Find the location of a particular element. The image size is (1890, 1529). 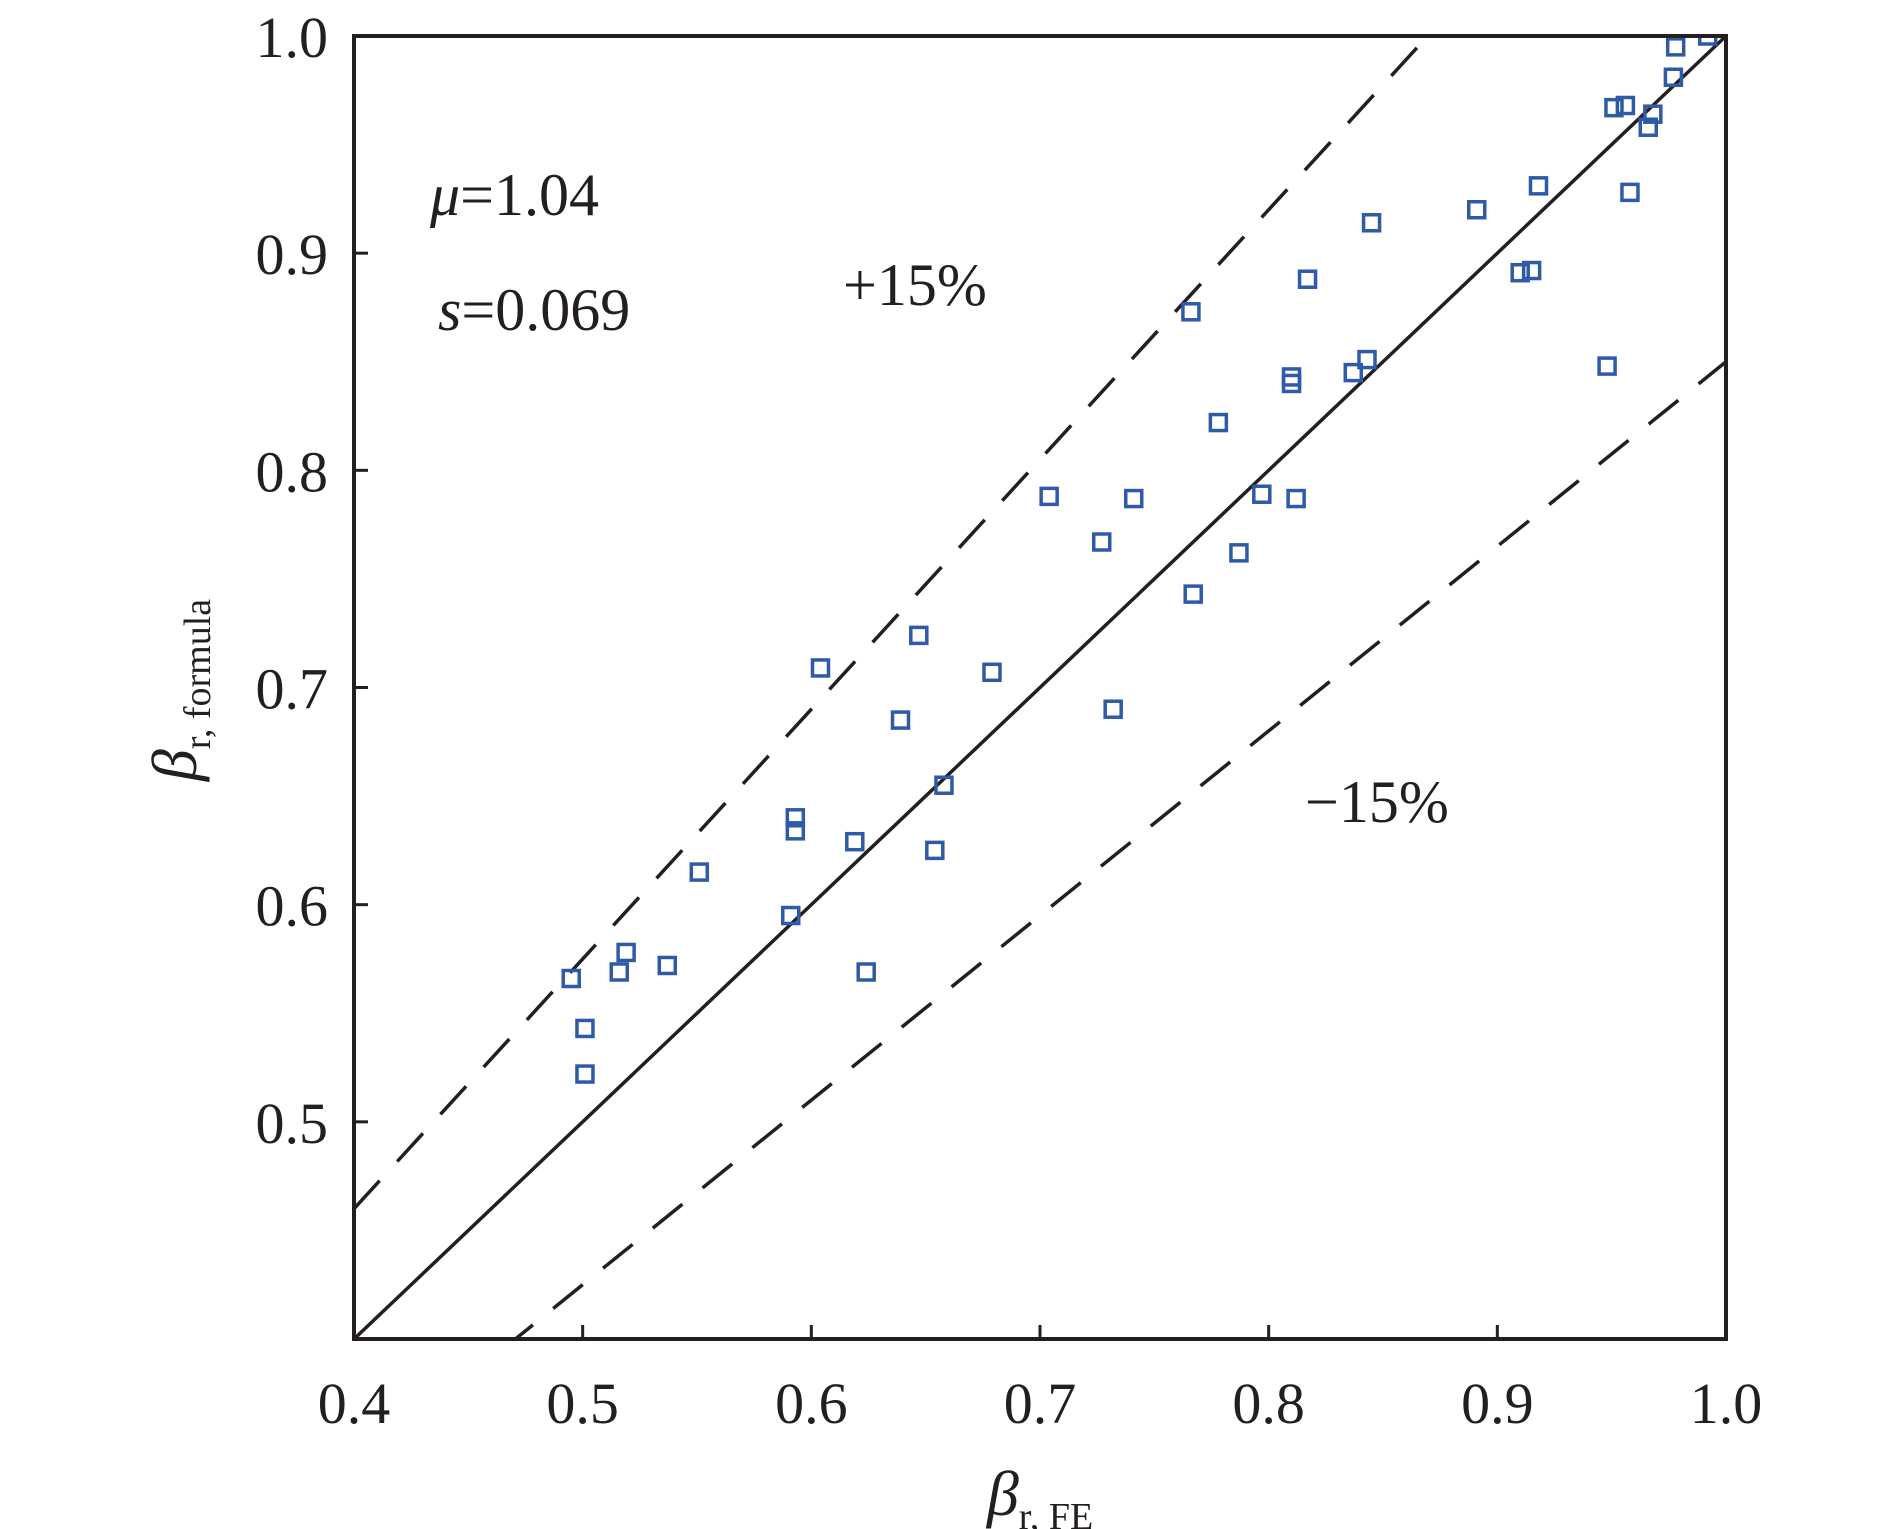

y-tick-label: 0.7 is located at coordinates (292, 689).